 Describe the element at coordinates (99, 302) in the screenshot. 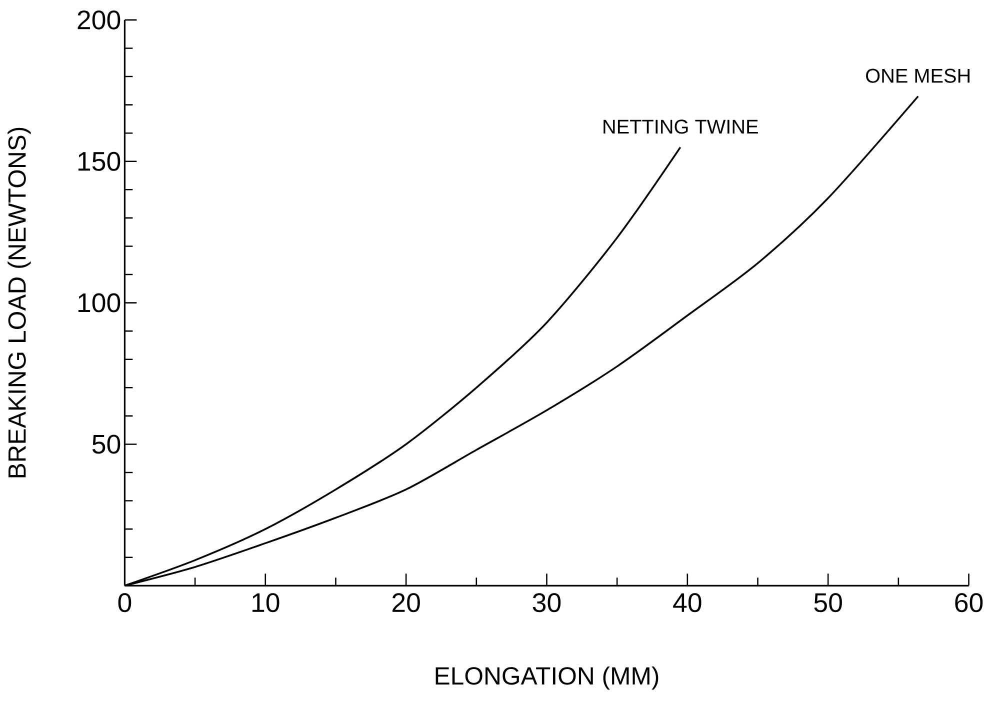

I see `y-tick-label: 100` at that location.